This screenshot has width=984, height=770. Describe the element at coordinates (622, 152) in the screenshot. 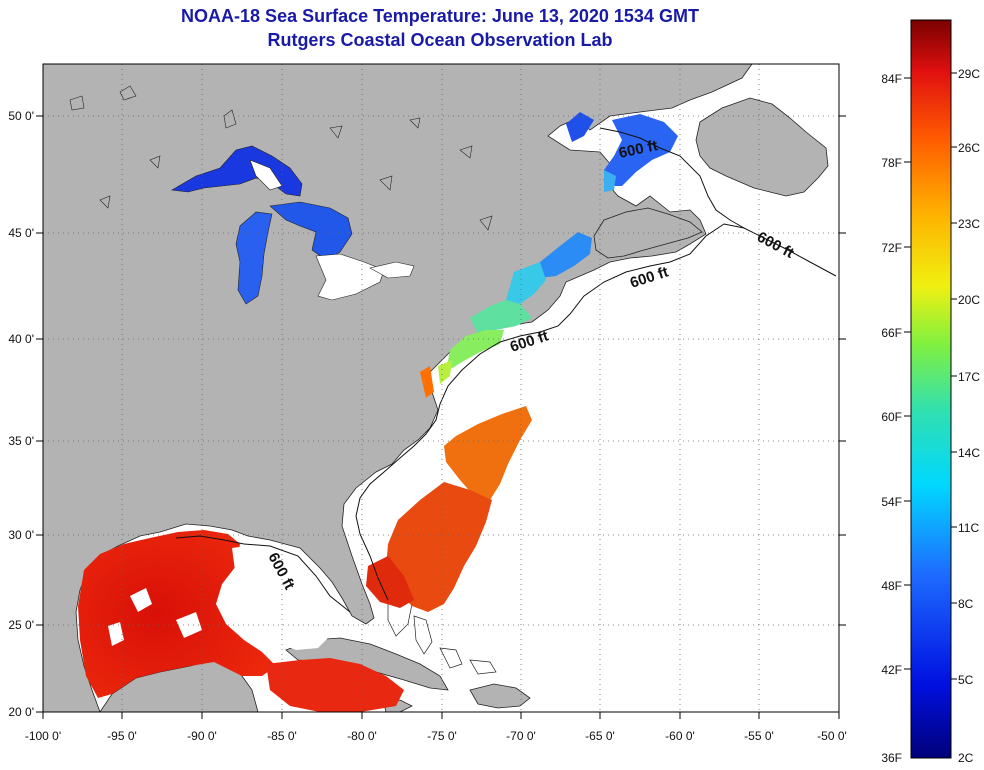

I see `st-lawrence-sst` at that location.